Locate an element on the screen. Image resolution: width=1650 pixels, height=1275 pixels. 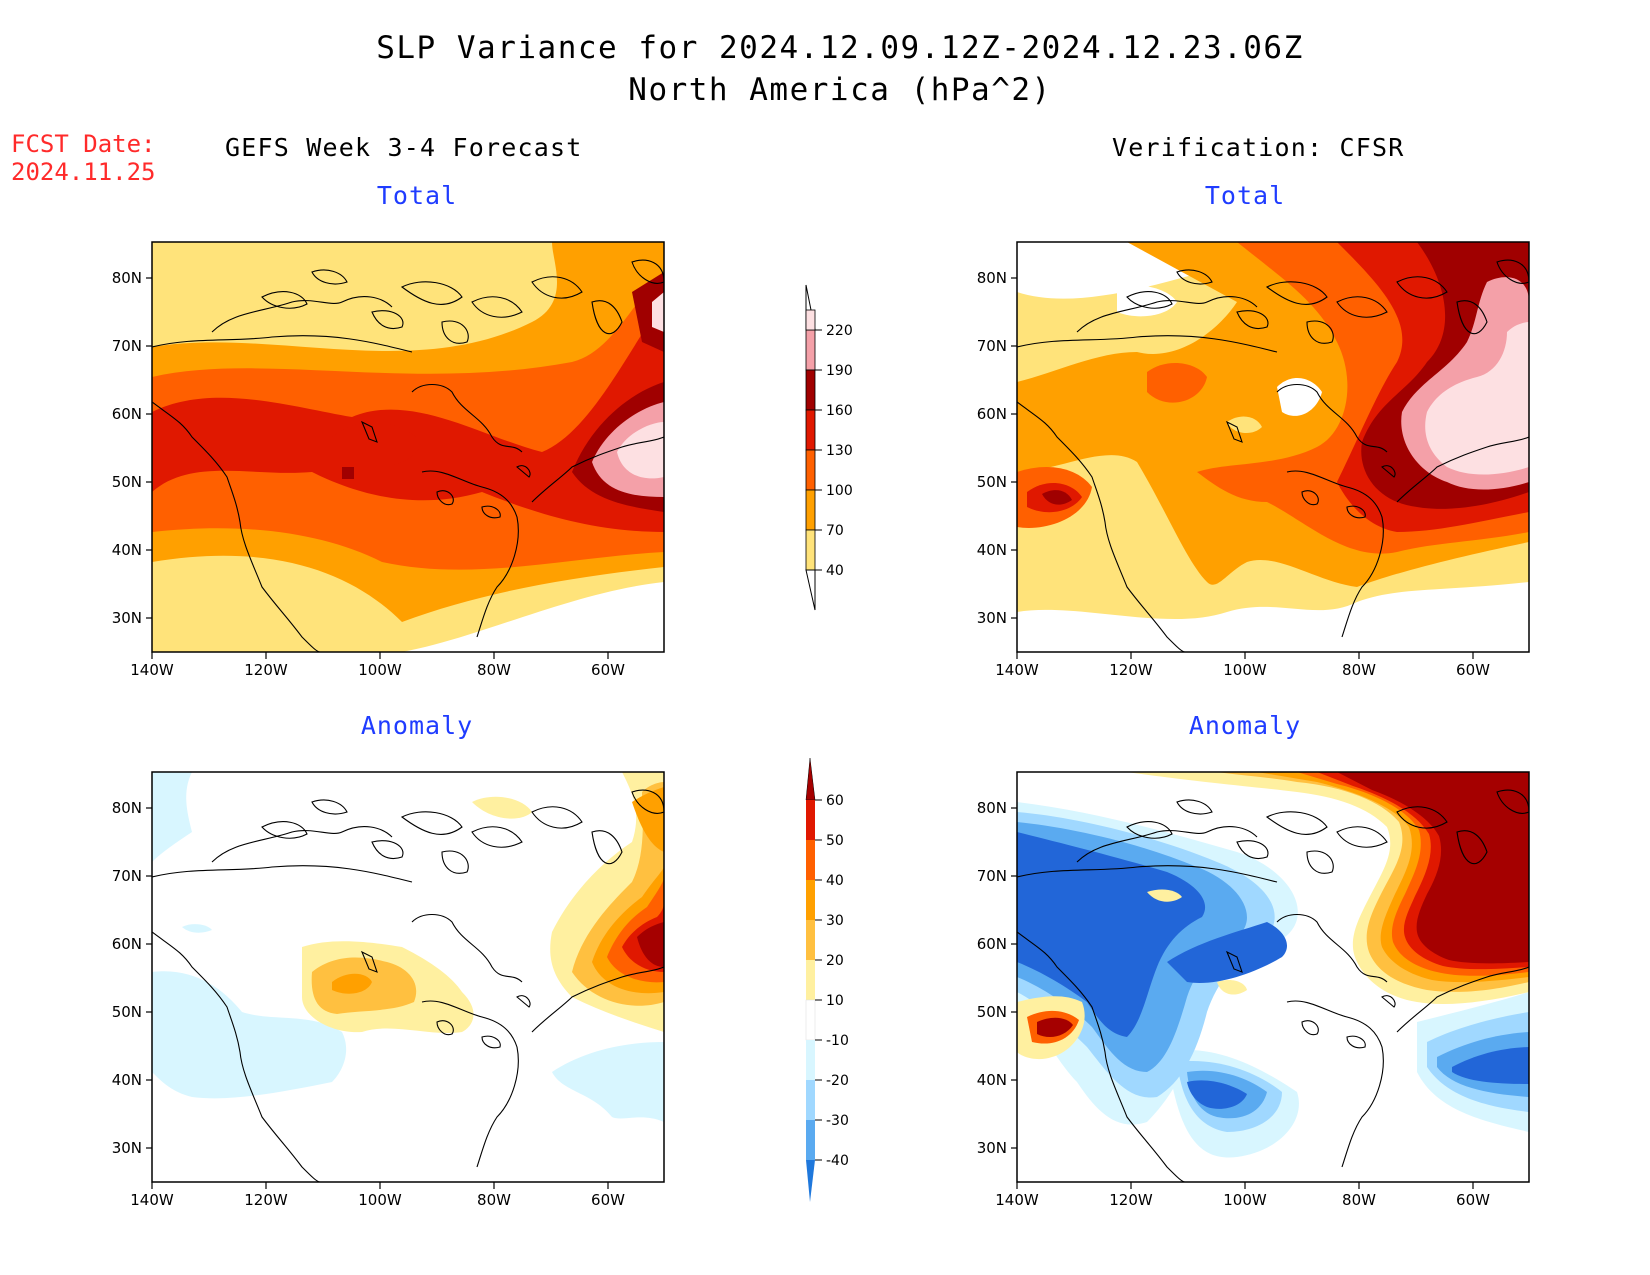
panel-title-verification-total: Total is located at coordinates (1245, 195).